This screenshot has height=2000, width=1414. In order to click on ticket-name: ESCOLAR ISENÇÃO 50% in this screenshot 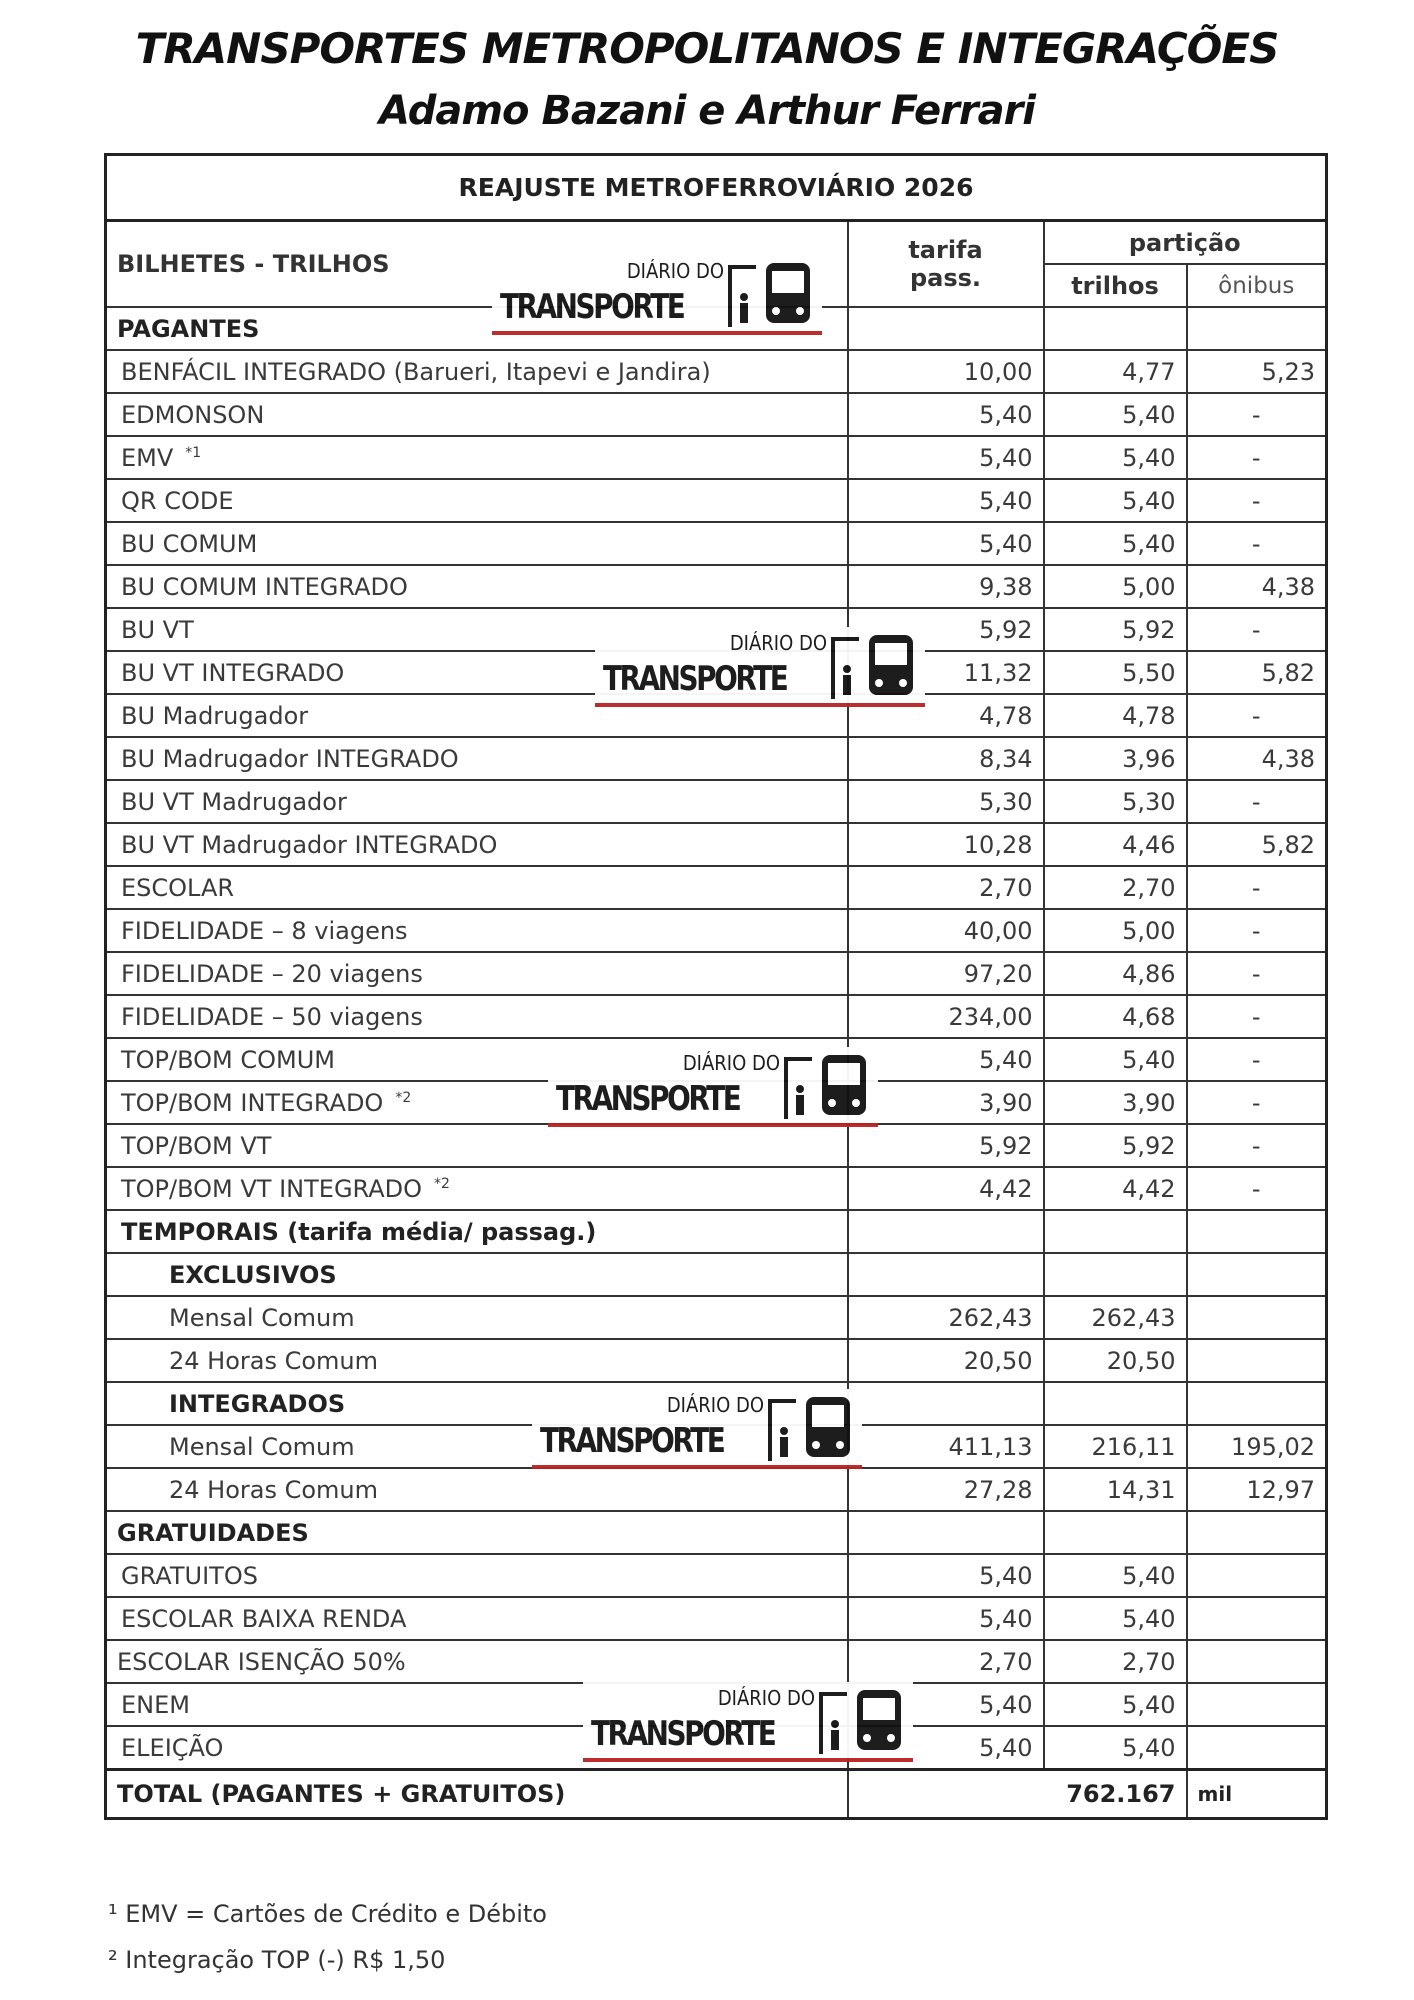, I will do `click(476, 1661)`.